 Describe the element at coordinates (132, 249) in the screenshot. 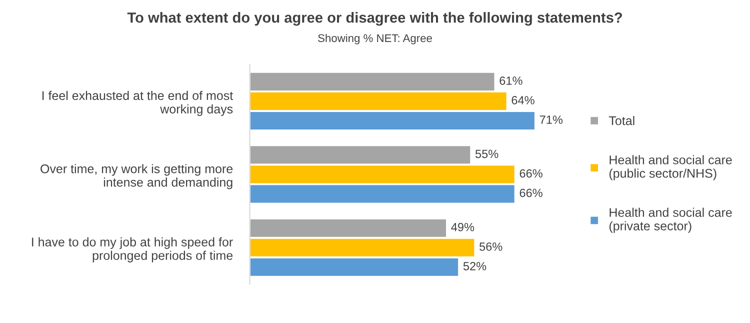

I see `y-tick-label: I have to do my job at high speed for prolonged periods of time` at that location.